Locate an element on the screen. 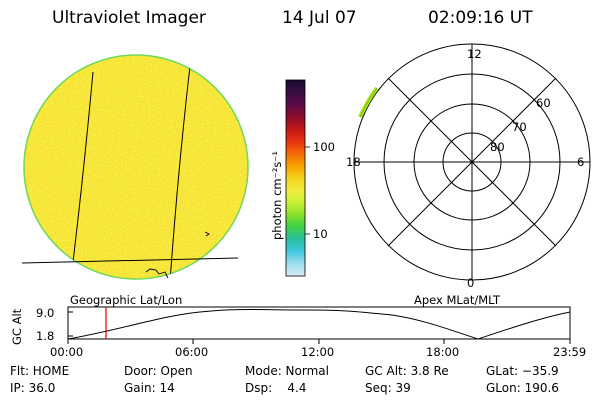  geo-panel-label: Geographic Lat/Lon is located at coordinates (126, 300).